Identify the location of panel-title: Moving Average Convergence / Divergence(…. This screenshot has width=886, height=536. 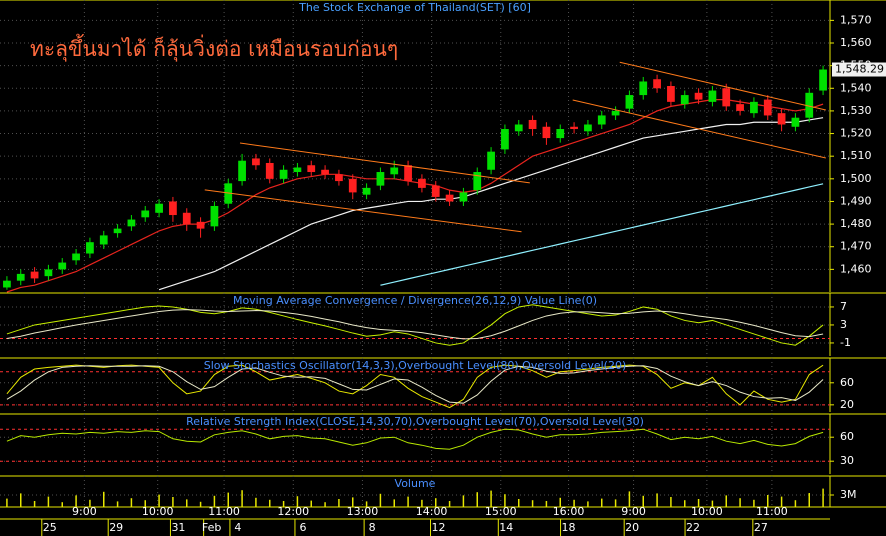
(415, 300).